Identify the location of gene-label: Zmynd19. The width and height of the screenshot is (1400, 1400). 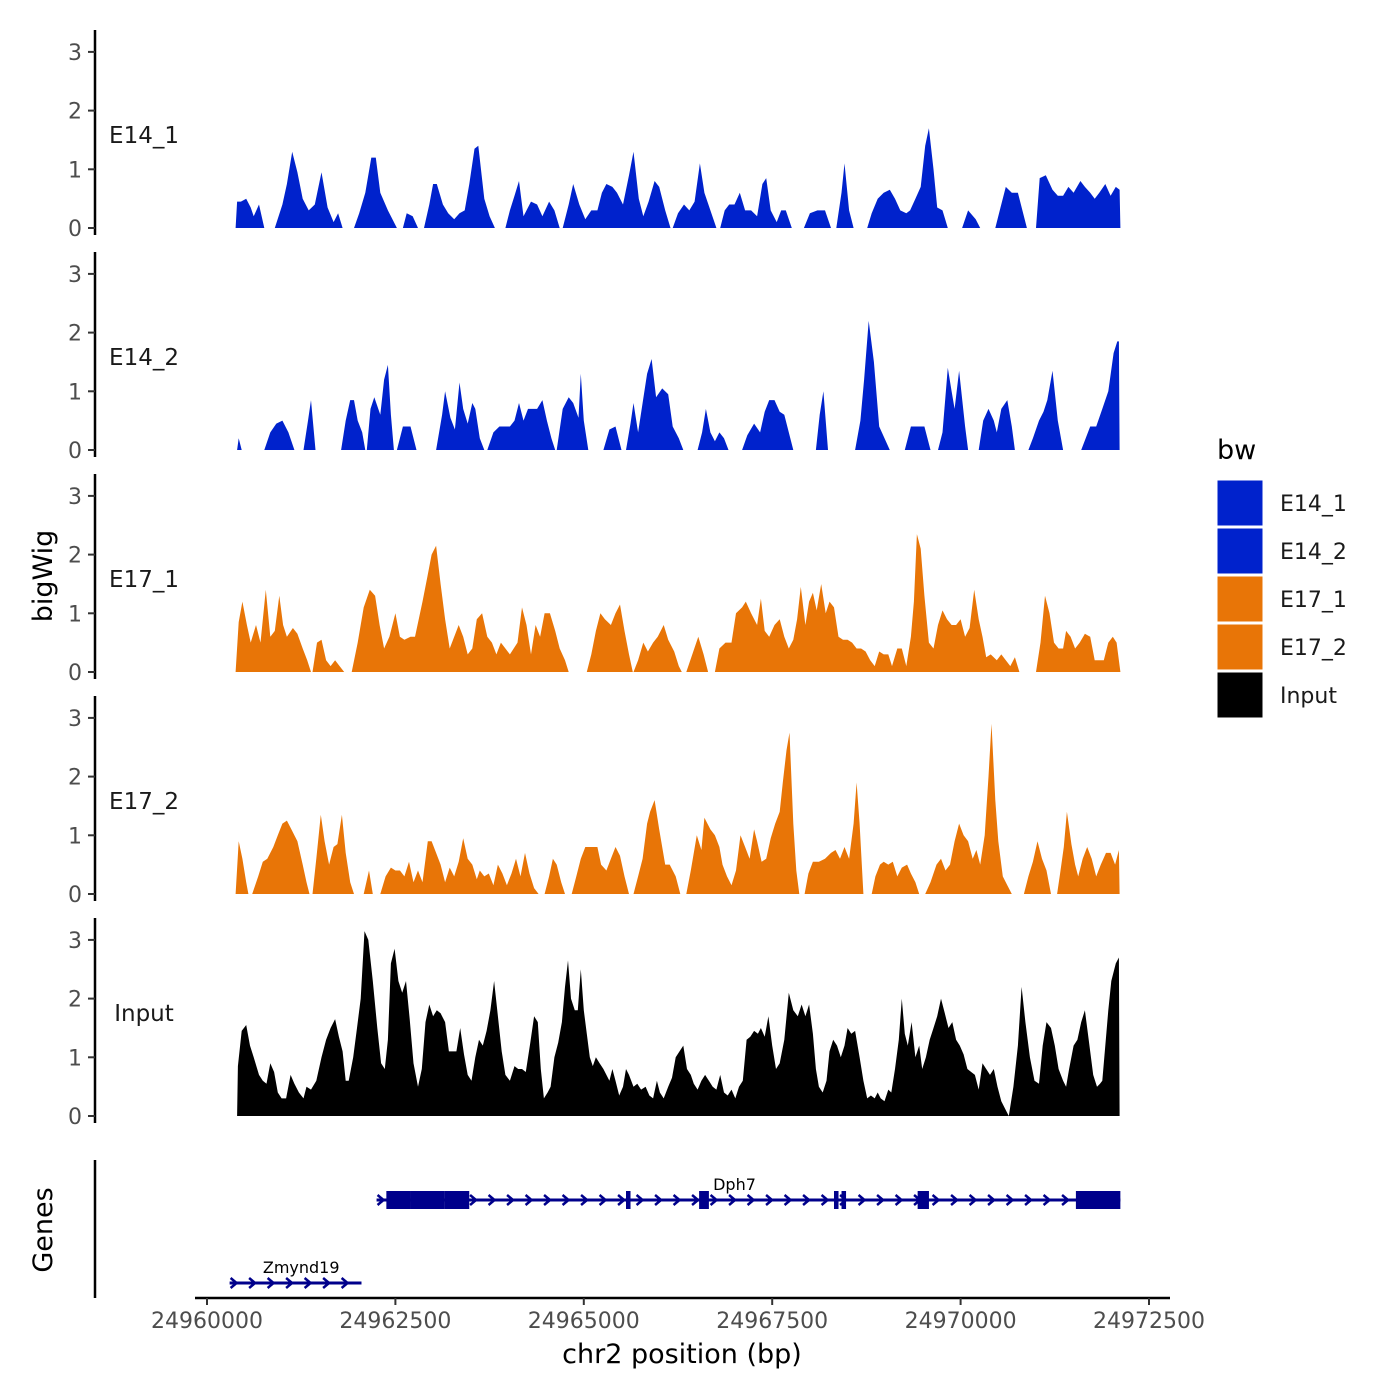
(301, 1267).